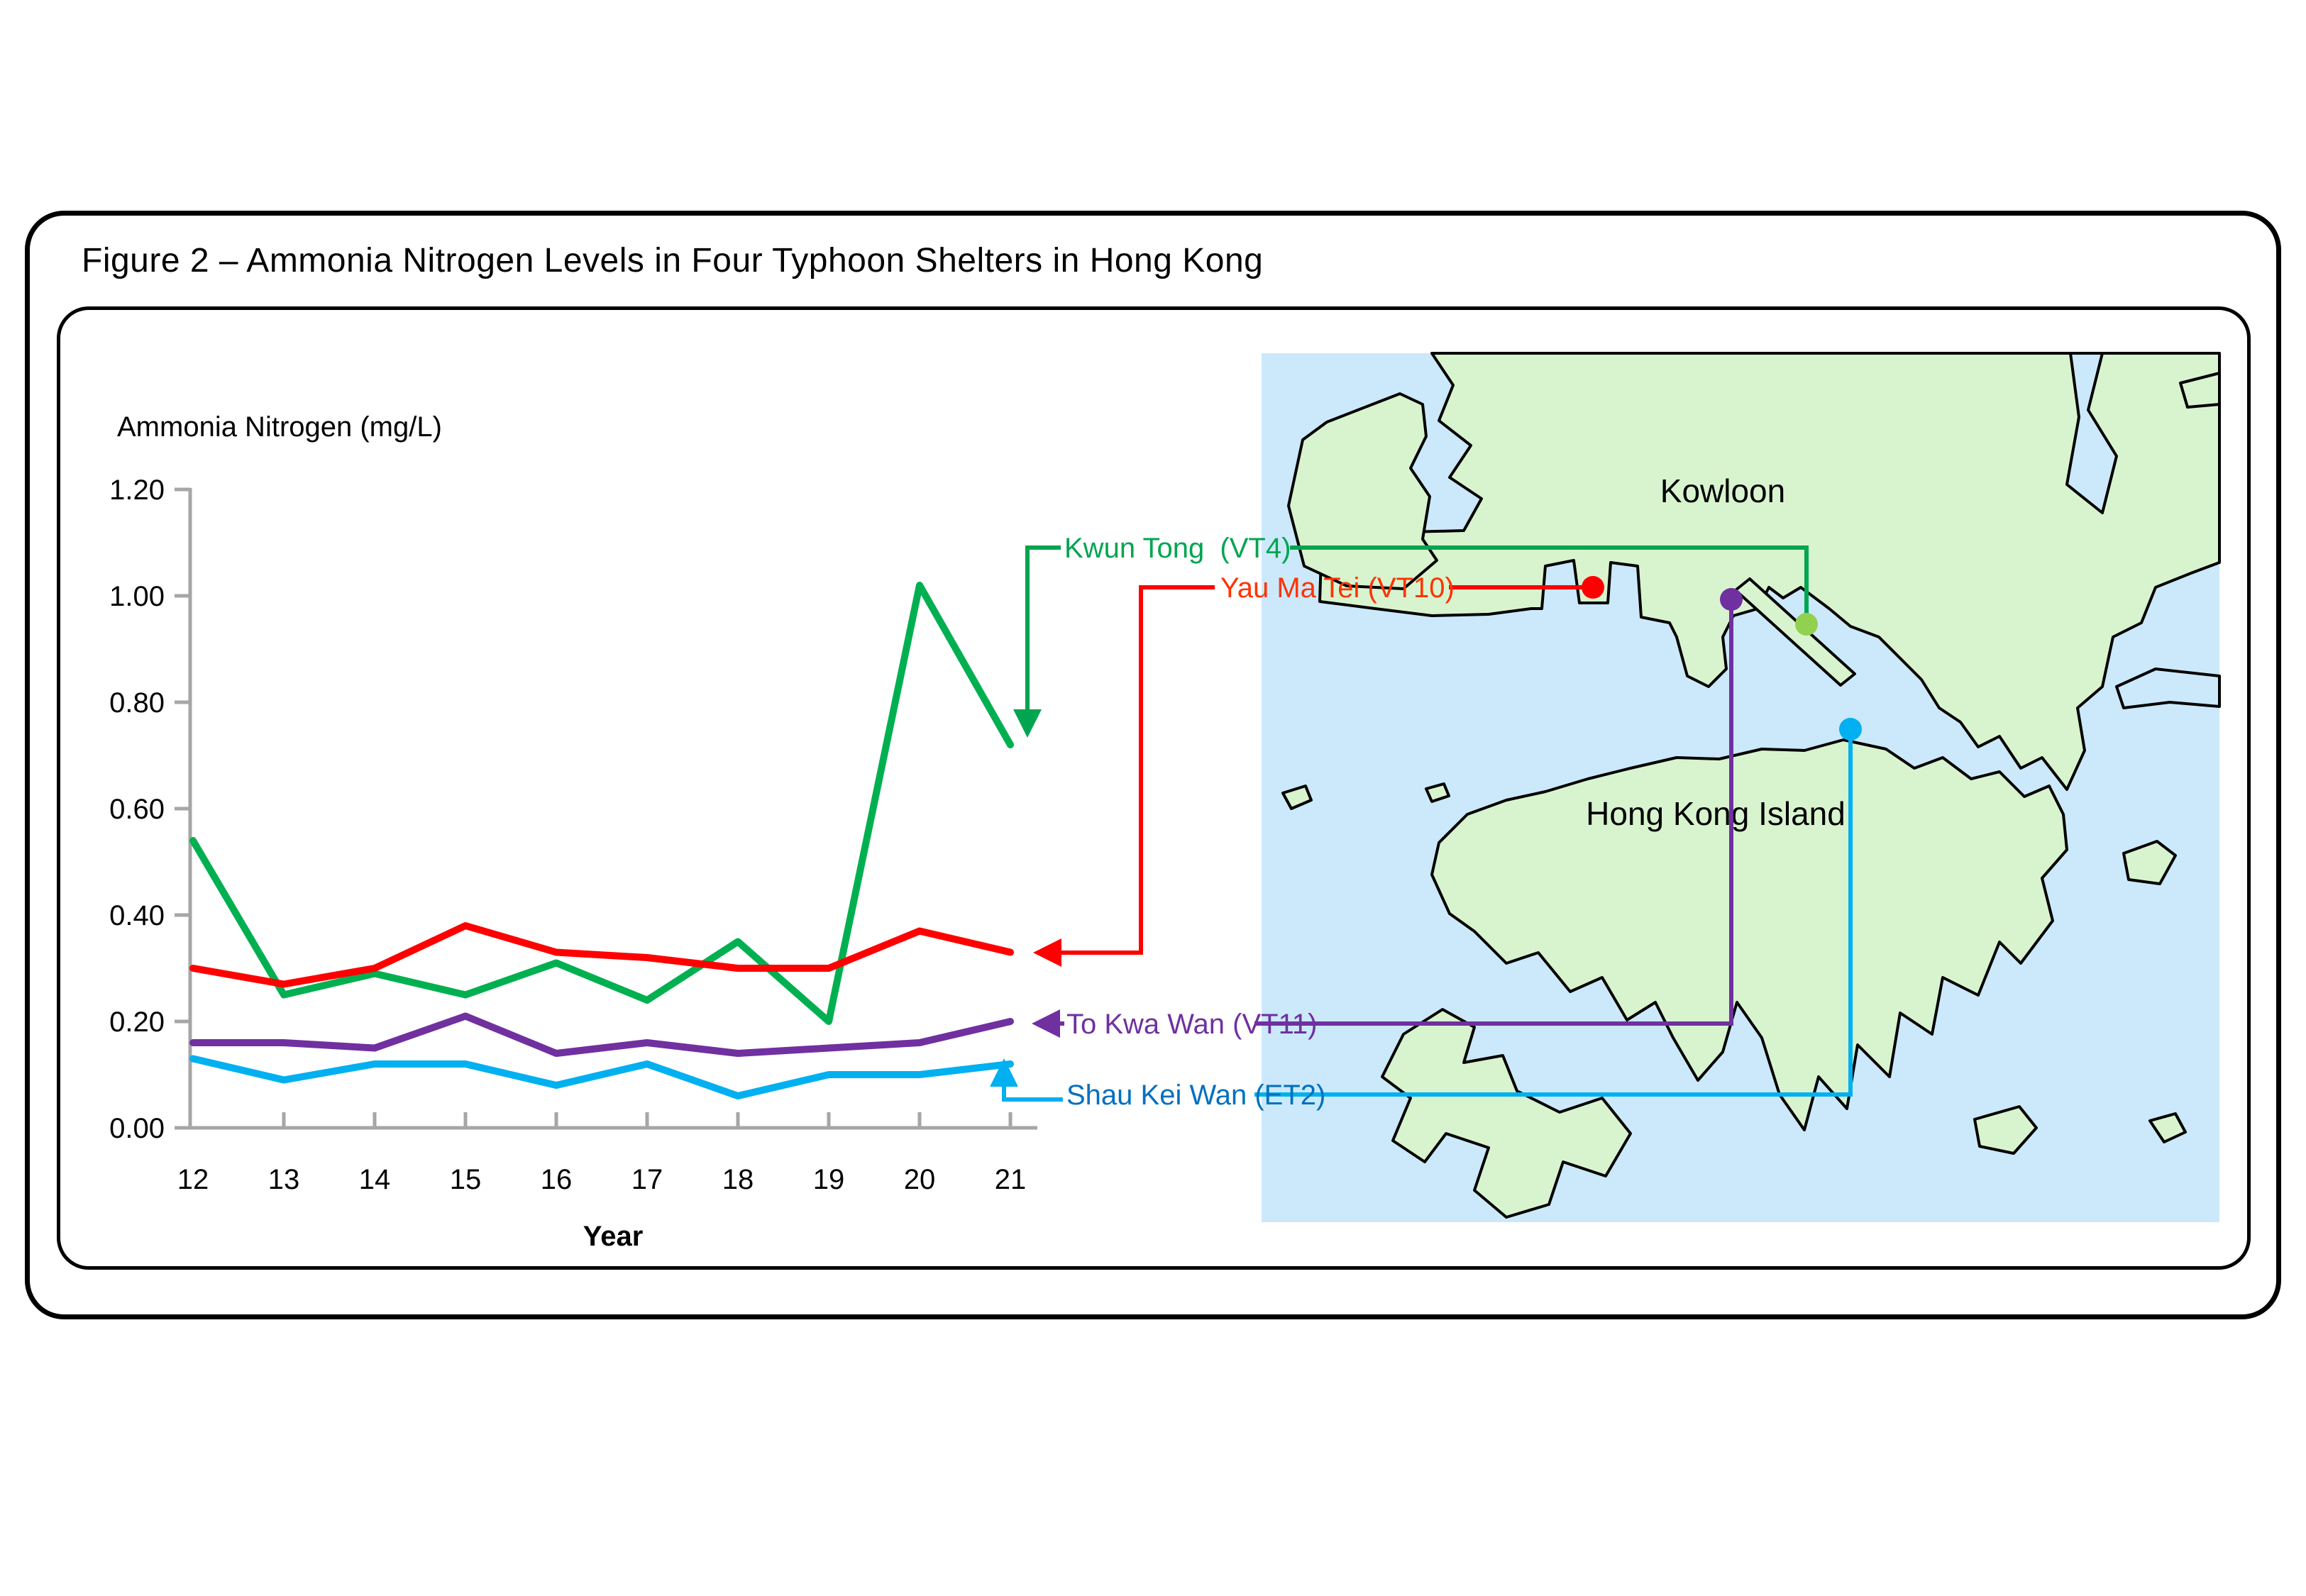 The height and width of the screenshot is (1596, 2306). I want to click on kwun-tong-label: Kwun Tong (VT4), so click(1177, 548).